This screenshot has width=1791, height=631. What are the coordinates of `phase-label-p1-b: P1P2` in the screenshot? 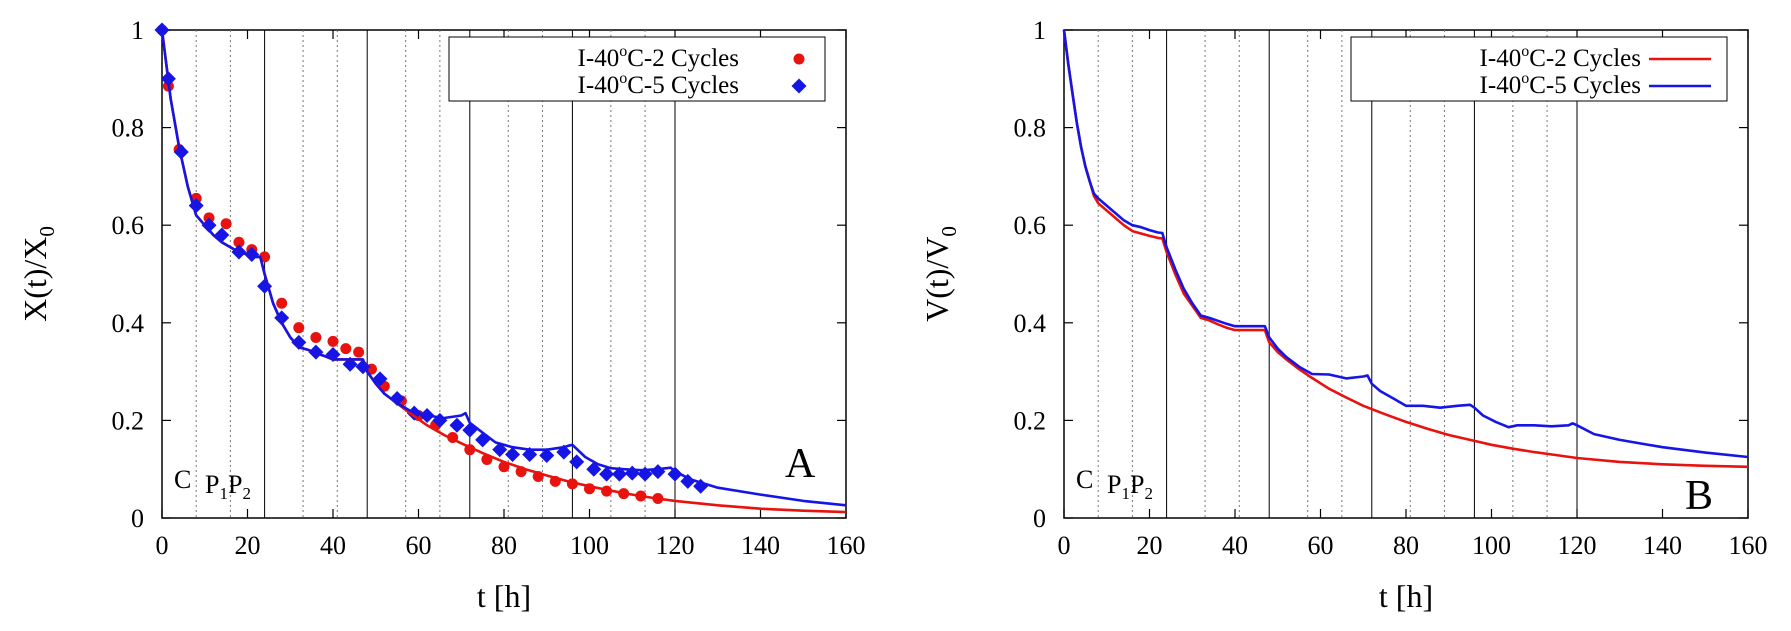 It's located at (1130, 486).